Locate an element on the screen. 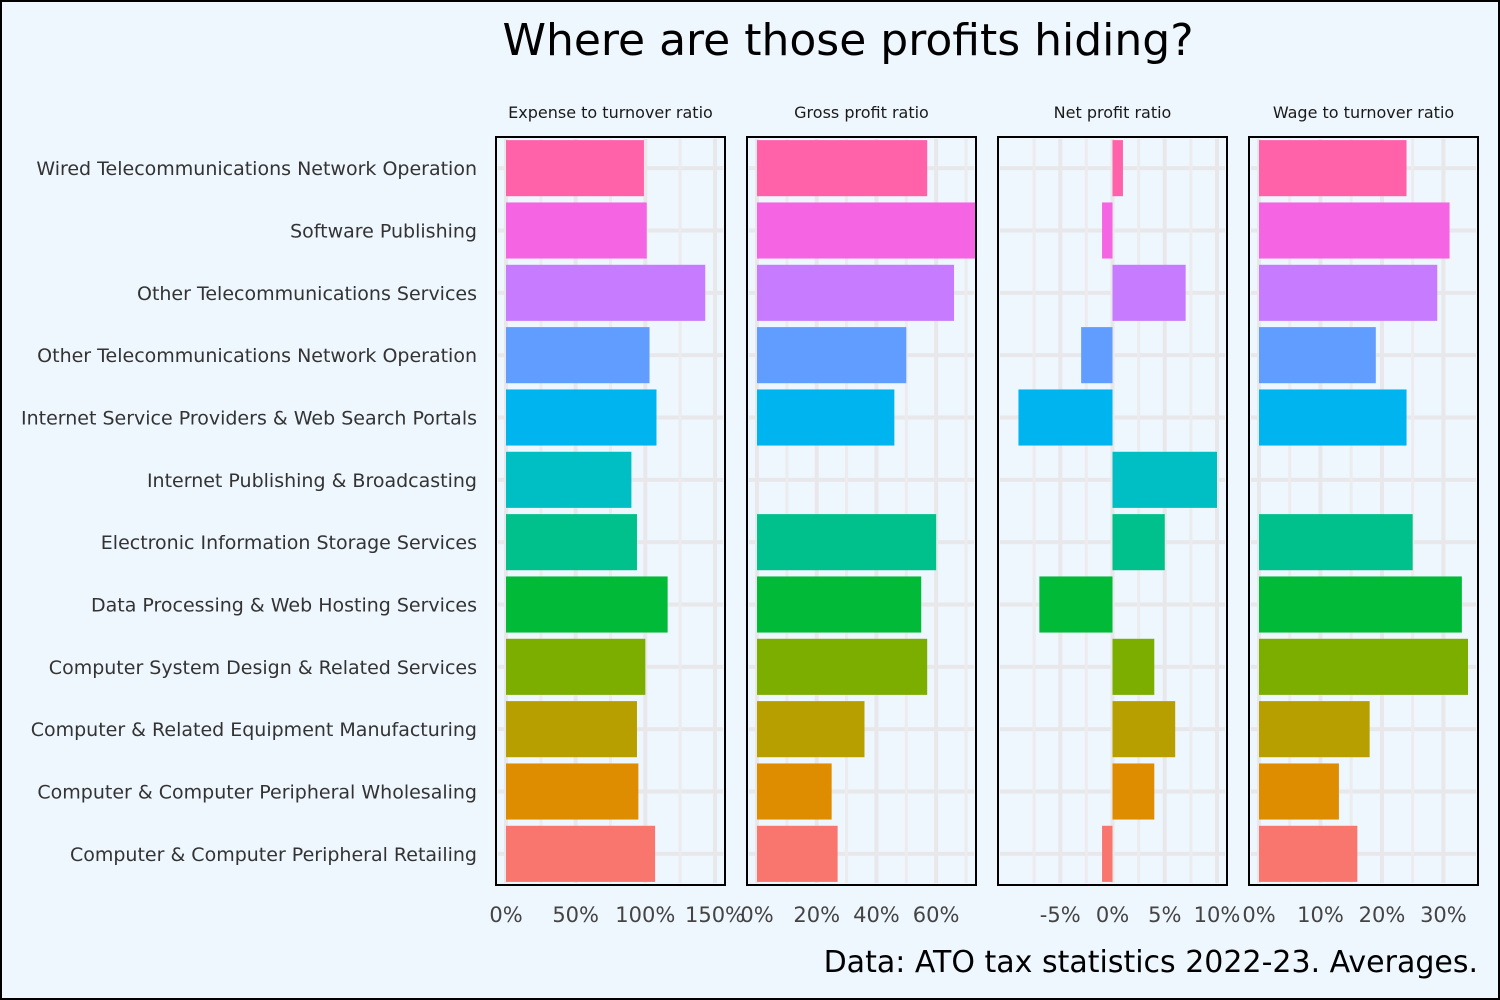 Image resolution: width=1500 pixels, height=1000 pixels. chart-title: Where are those profits hiding? is located at coordinates (847, 40).